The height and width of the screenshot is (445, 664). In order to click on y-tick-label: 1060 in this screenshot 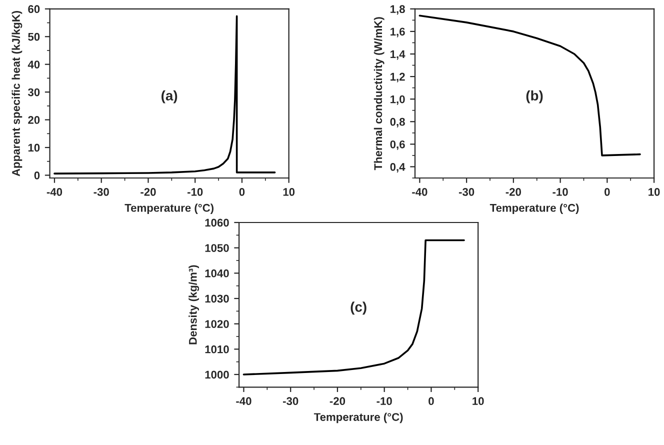, I will do `click(217, 222)`.